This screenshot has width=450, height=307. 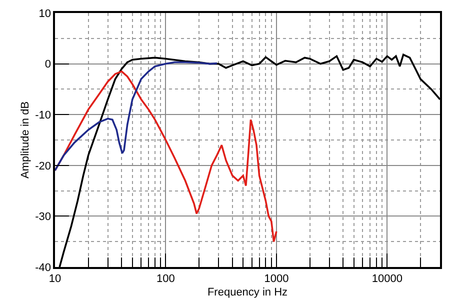 I want to click on y-tick-label: -30, so click(x=43, y=217).